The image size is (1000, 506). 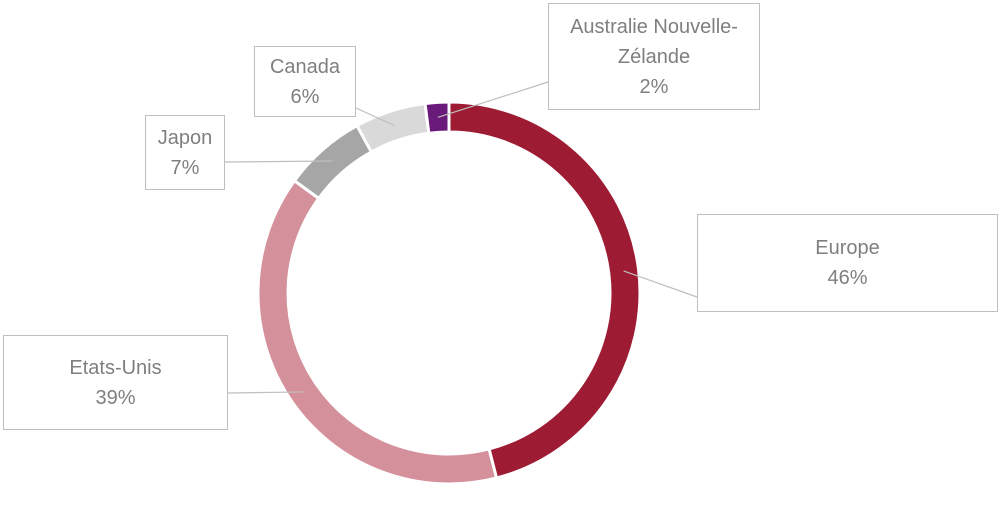 I want to click on label-value: 46%, so click(x=847, y=278).